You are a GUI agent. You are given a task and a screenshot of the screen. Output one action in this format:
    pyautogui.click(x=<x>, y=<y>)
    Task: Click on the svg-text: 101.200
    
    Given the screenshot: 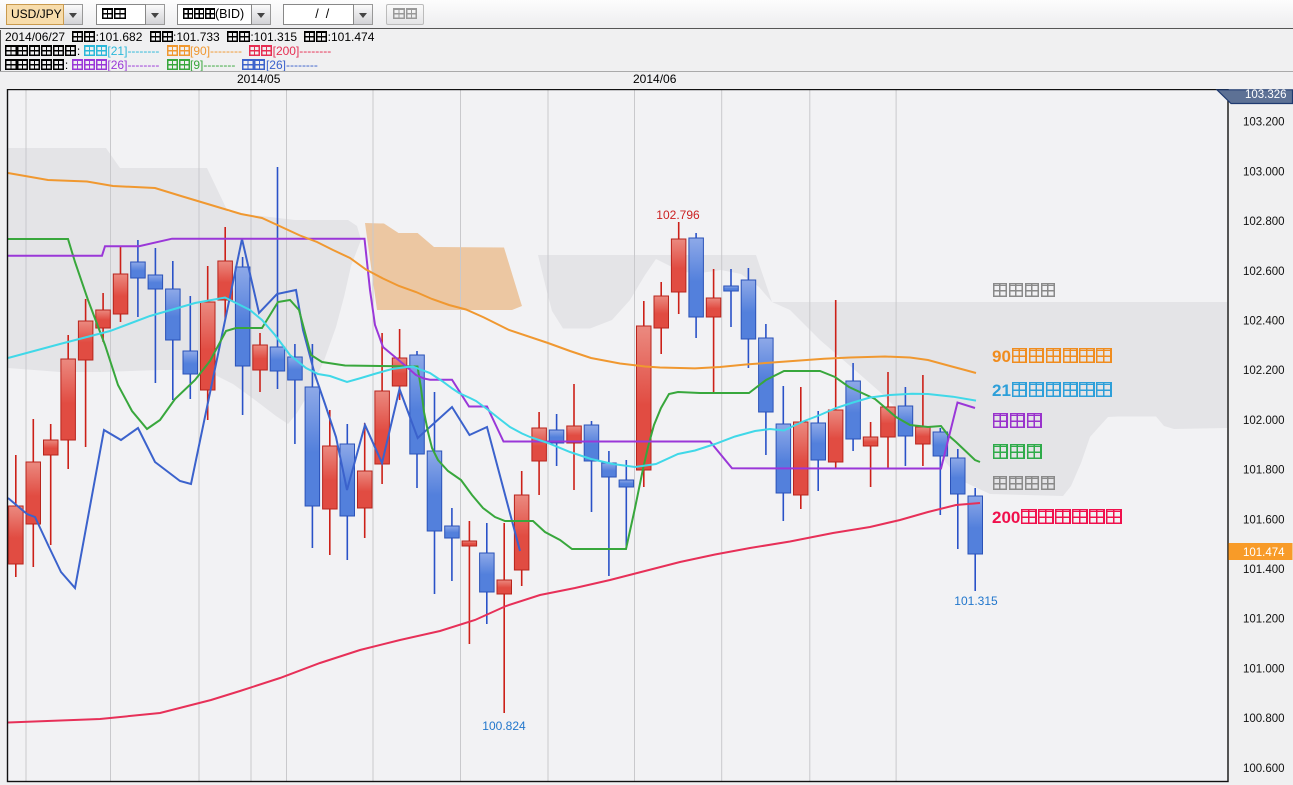 What is the action you would take?
    pyautogui.click(x=1264, y=620)
    